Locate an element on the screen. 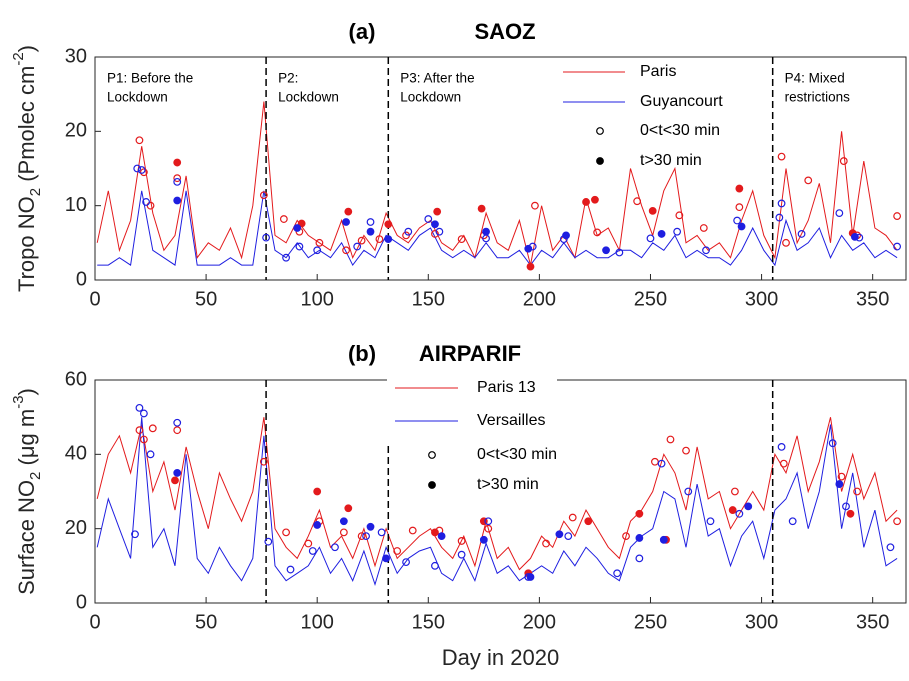  x-tick-label: 250 is located at coordinates (650, 299).